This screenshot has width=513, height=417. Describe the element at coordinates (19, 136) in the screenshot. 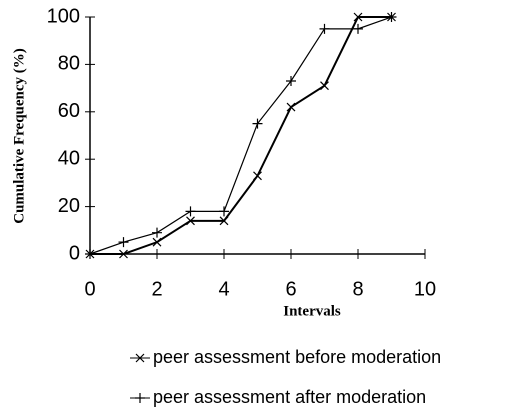

I see `y-axis-label: Cumulative Frequency (%)` at that location.